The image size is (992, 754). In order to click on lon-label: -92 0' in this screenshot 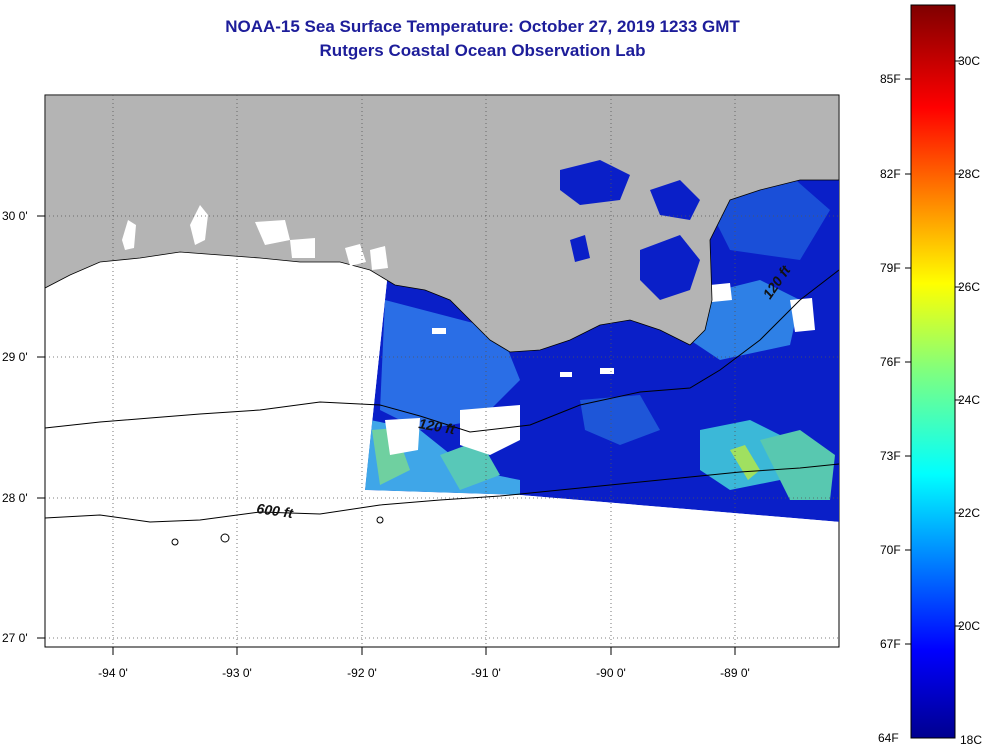, I will do `click(362, 673)`.